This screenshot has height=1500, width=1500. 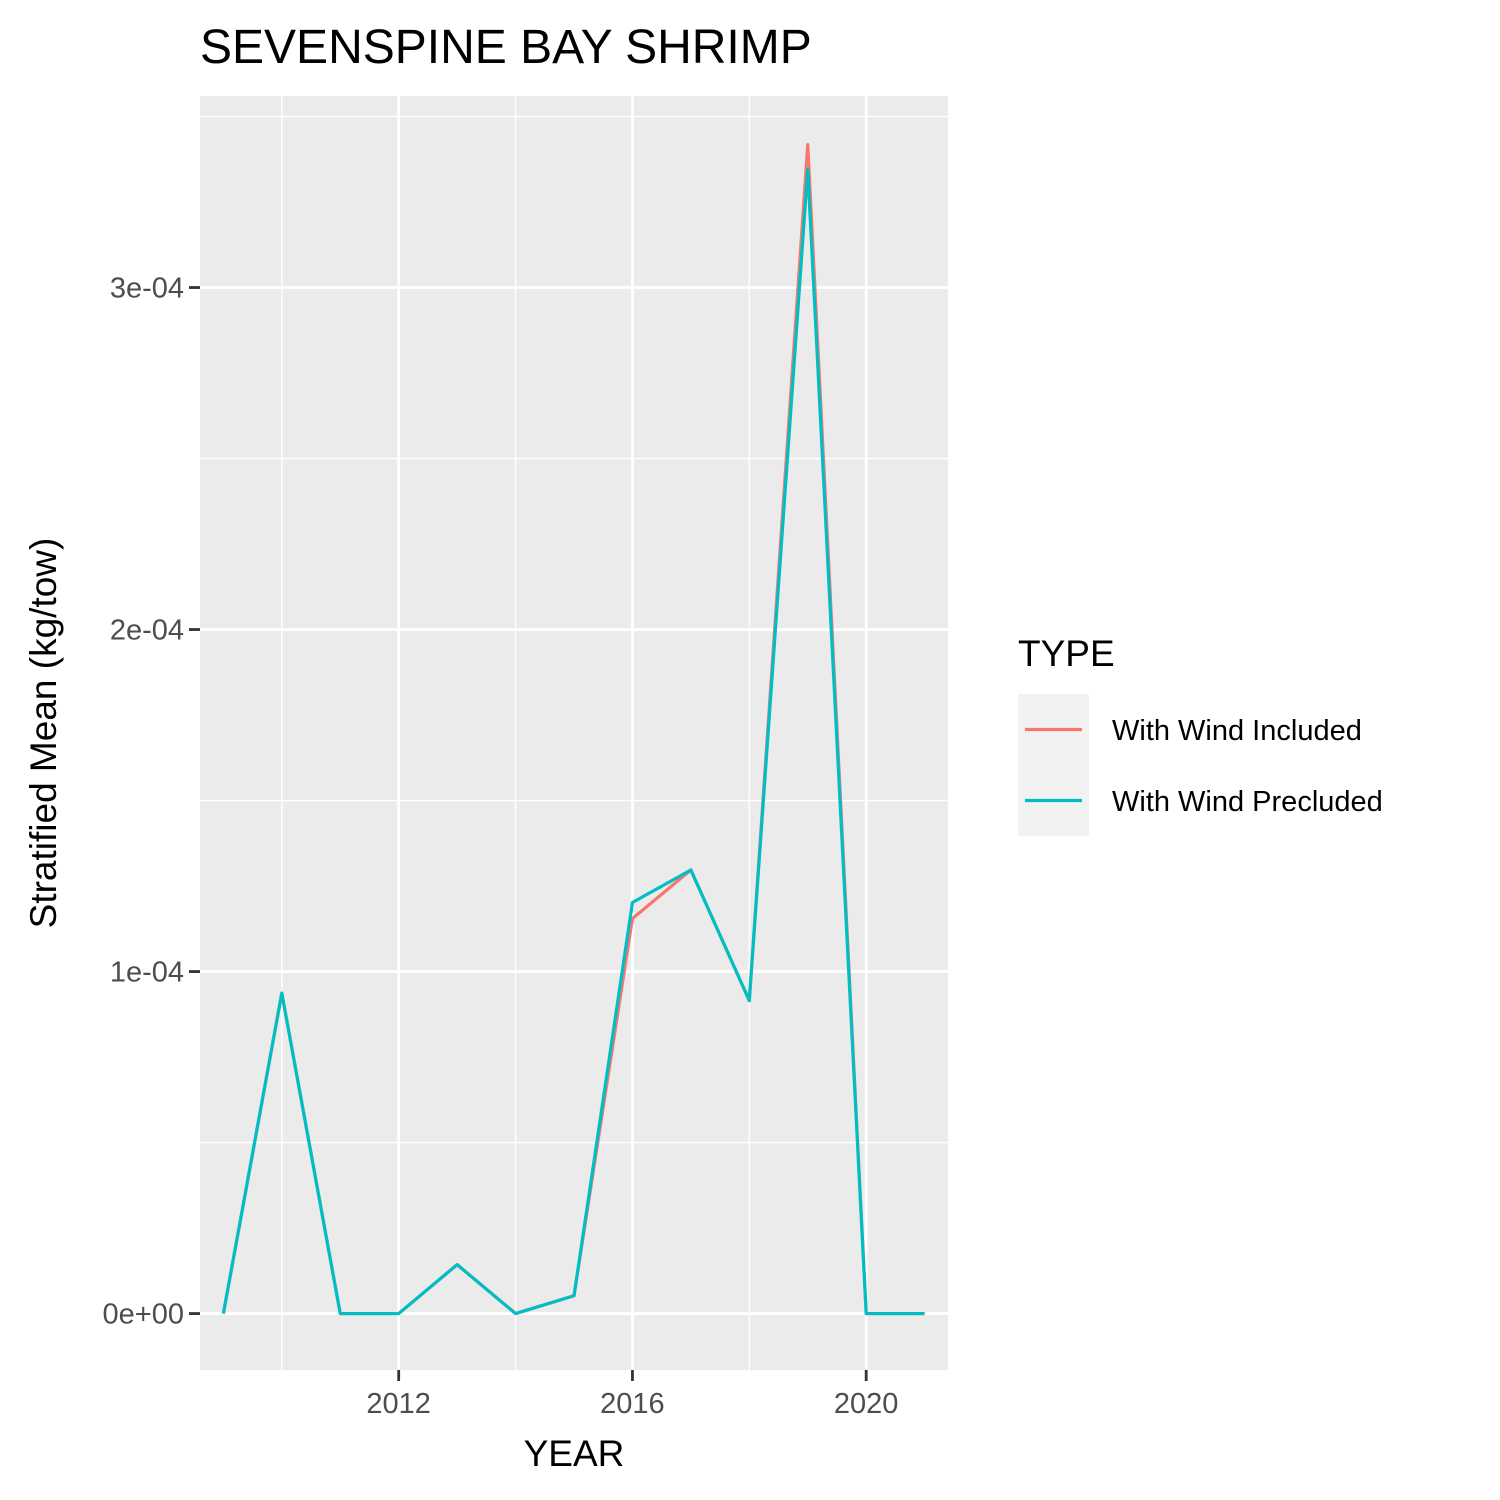 I want to click on legend-title: TYPE, so click(x=1066, y=653).